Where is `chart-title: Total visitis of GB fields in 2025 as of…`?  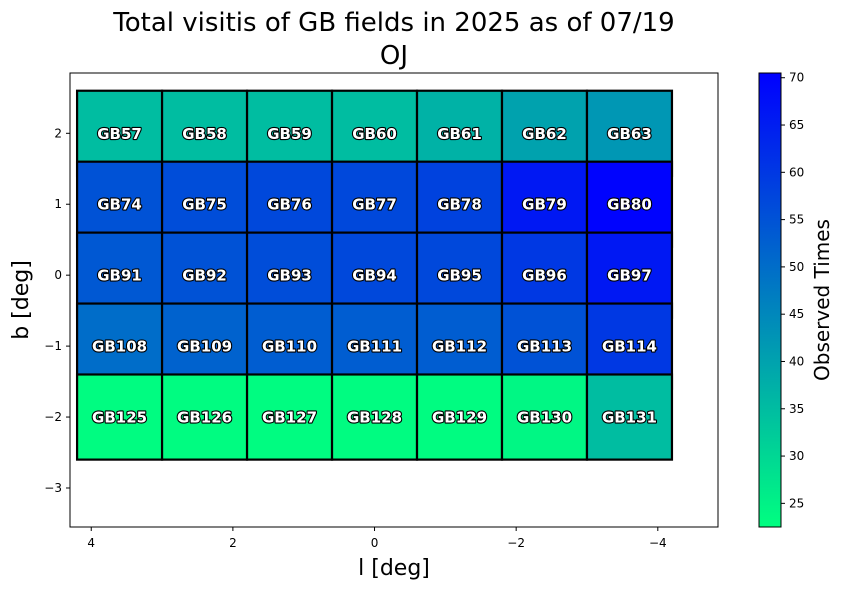
chart-title: Total visitis of GB fields in 2025 as of… is located at coordinates (393, 23).